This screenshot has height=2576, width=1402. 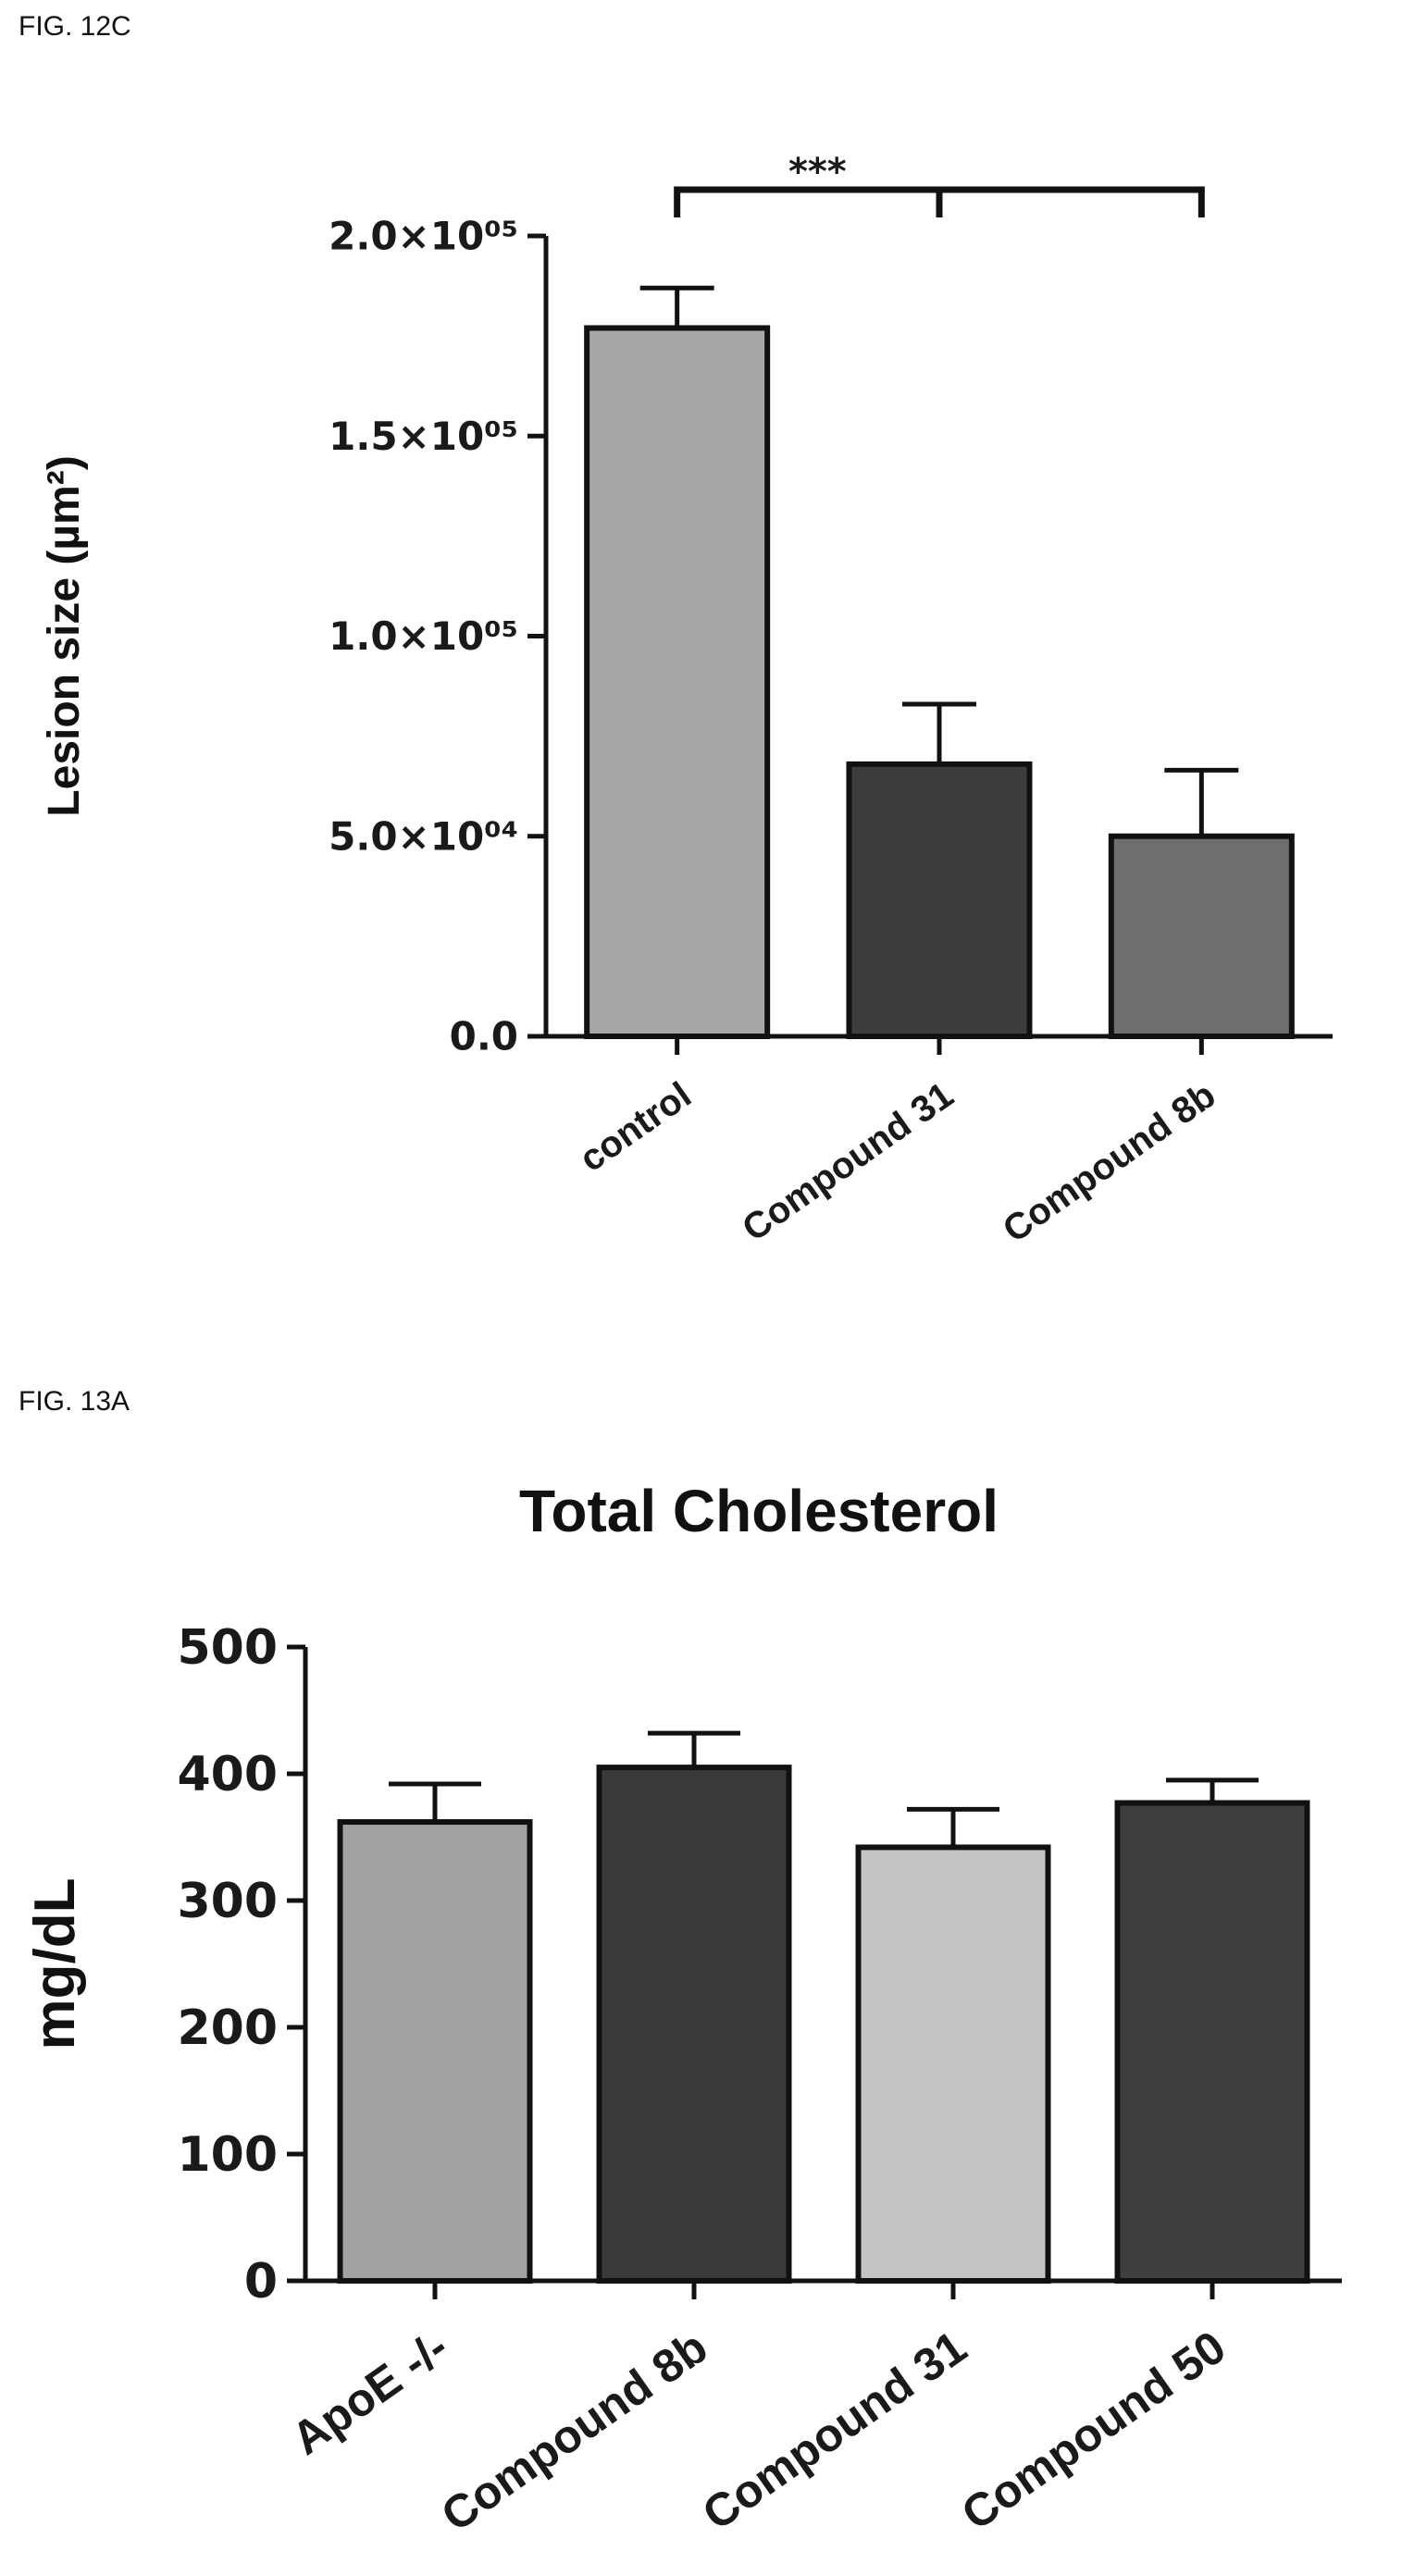 What do you see at coordinates (423, 237) in the screenshot?
I see `y-tick-label: 2.0×10⁰⁵` at bounding box center [423, 237].